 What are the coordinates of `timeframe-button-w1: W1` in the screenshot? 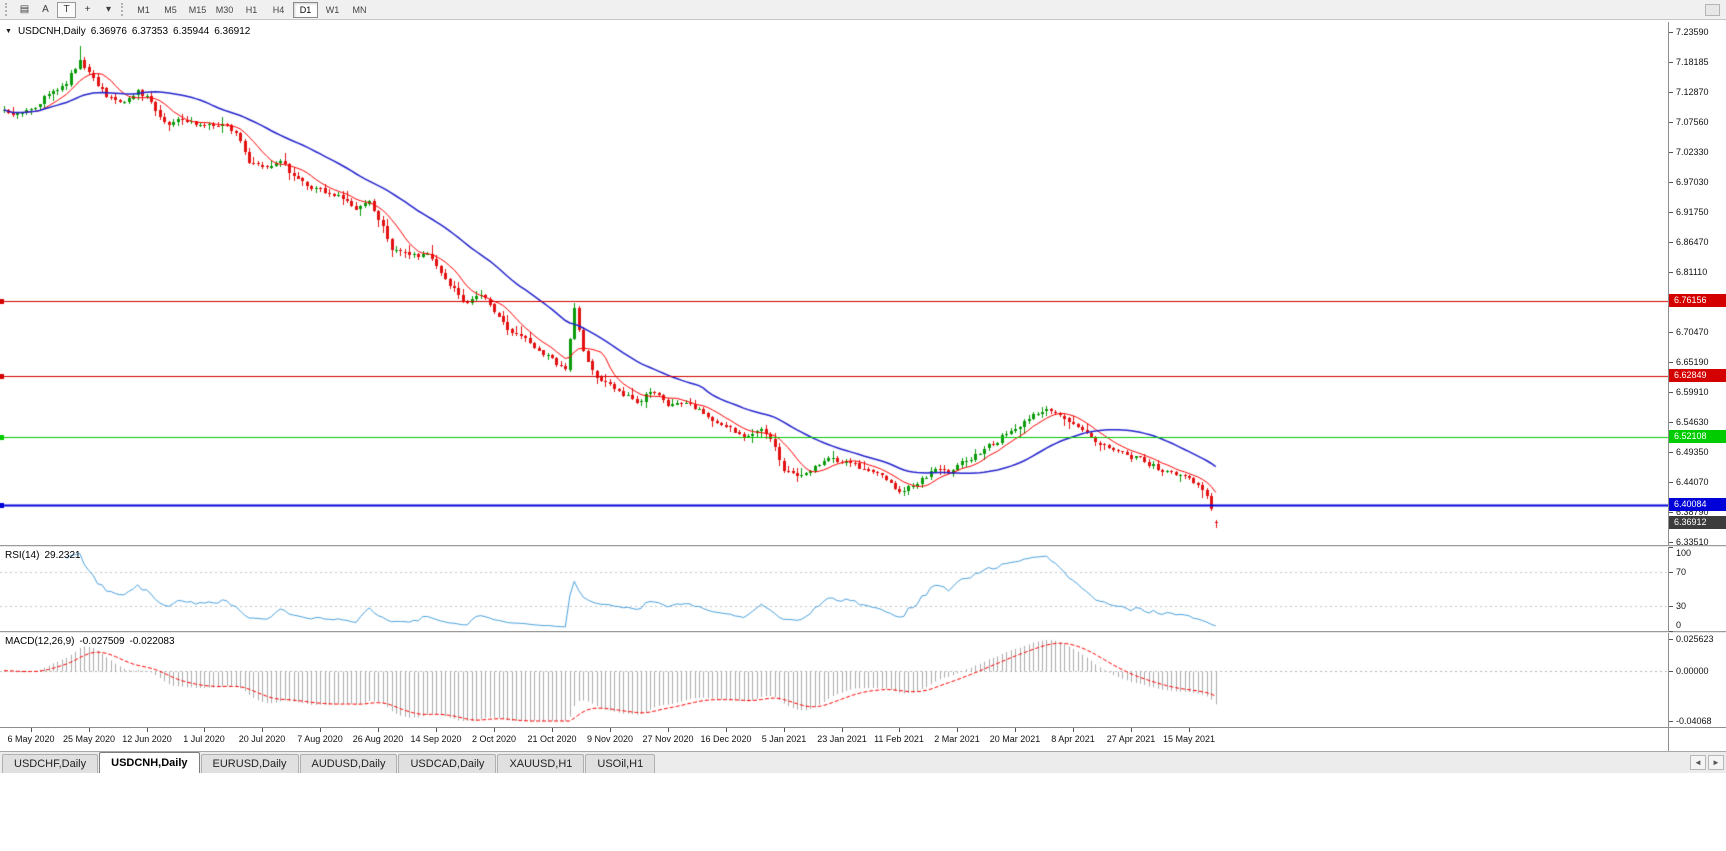 It's located at (332, 9).